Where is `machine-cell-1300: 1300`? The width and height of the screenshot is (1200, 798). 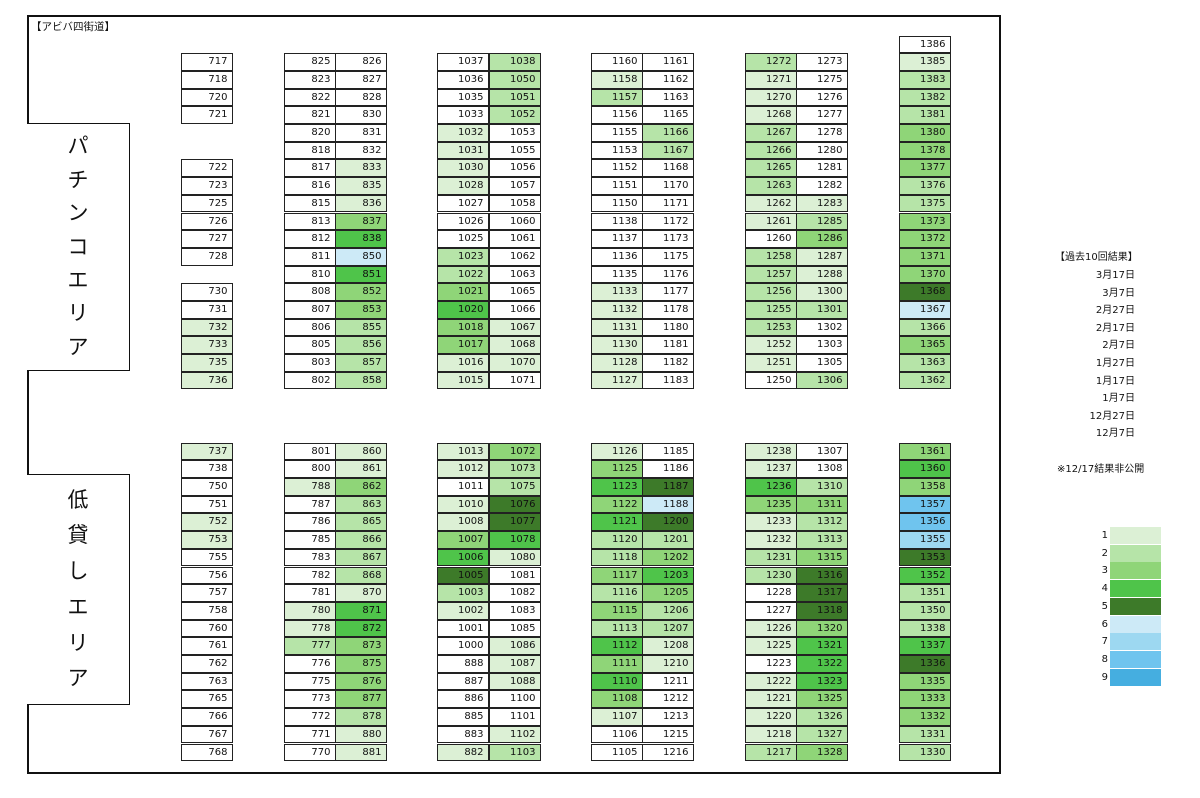 machine-cell-1300: 1300 is located at coordinates (822, 292).